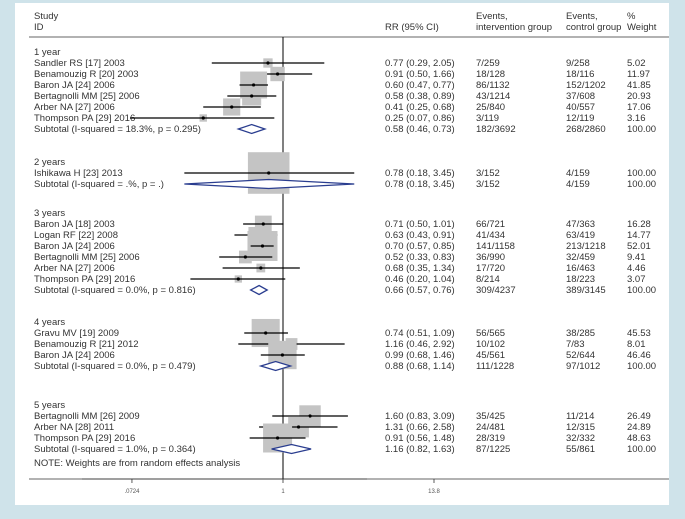 Image resolution: width=685 pixels, height=519 pixels. Describe the element at coordinates (488, 173) in the screenshot. I see `study-events-intervention: 3/152` at that location.